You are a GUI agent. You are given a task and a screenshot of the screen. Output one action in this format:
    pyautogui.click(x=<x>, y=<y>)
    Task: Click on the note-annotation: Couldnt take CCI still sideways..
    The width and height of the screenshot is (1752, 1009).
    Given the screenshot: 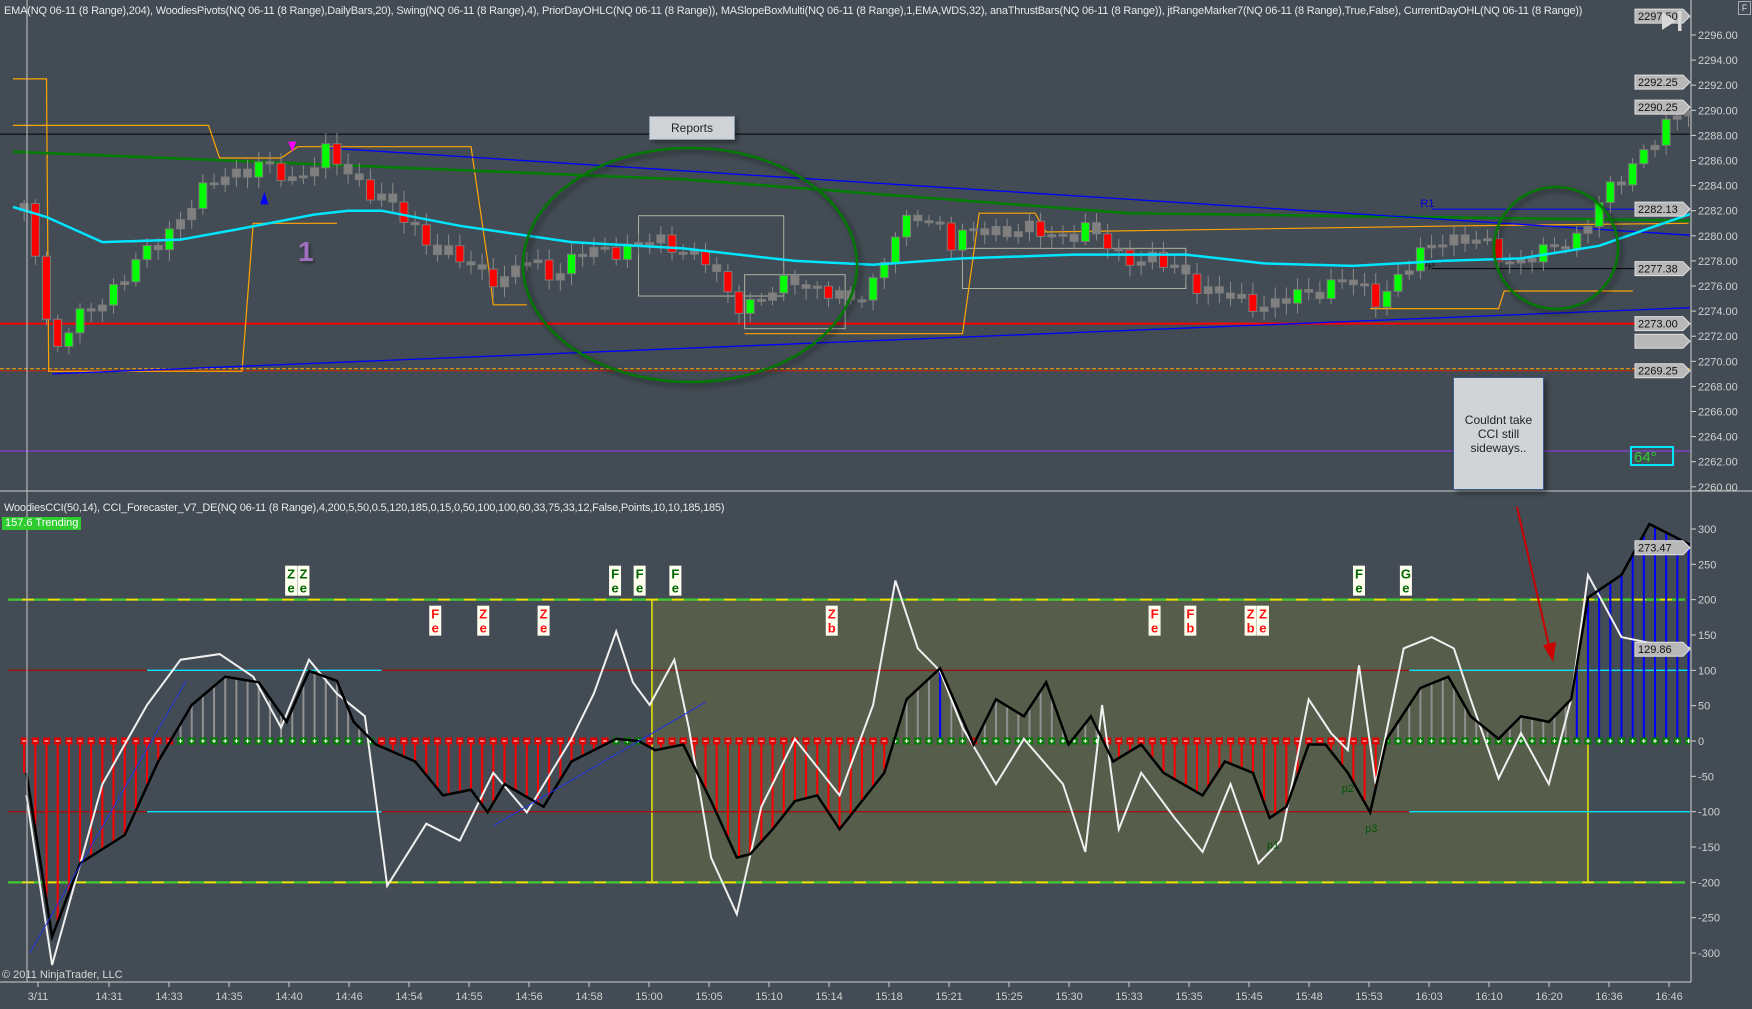 What is the action you would take?
    pyautogui.click(x=1498, y=433)
    